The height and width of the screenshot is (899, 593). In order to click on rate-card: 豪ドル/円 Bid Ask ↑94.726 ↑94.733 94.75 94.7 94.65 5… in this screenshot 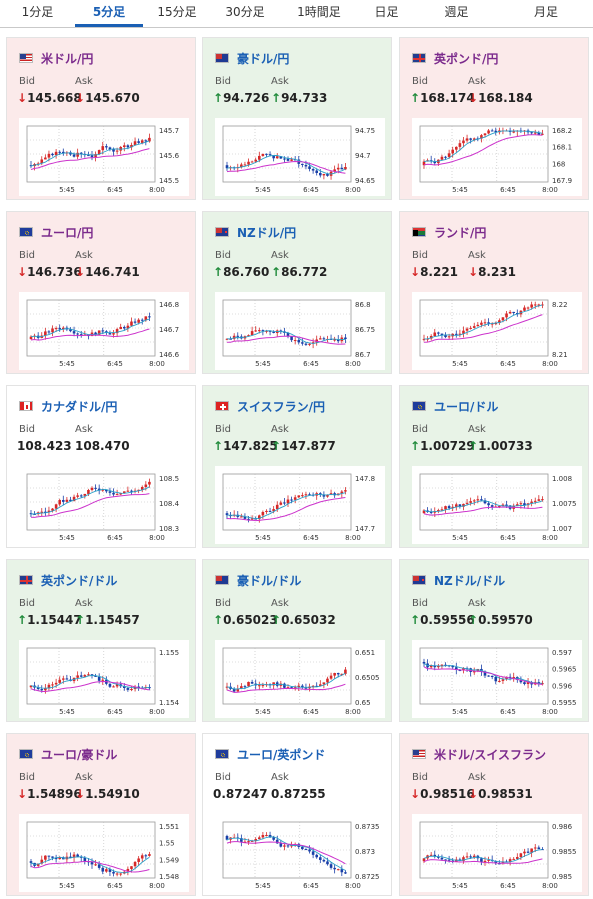, I will do `click(297, 118)`.